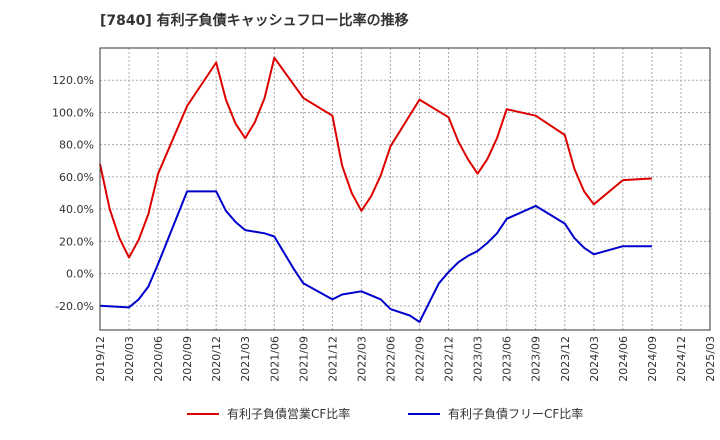  I want to click on y-tick-label: 20.0%, so click(76, 241).